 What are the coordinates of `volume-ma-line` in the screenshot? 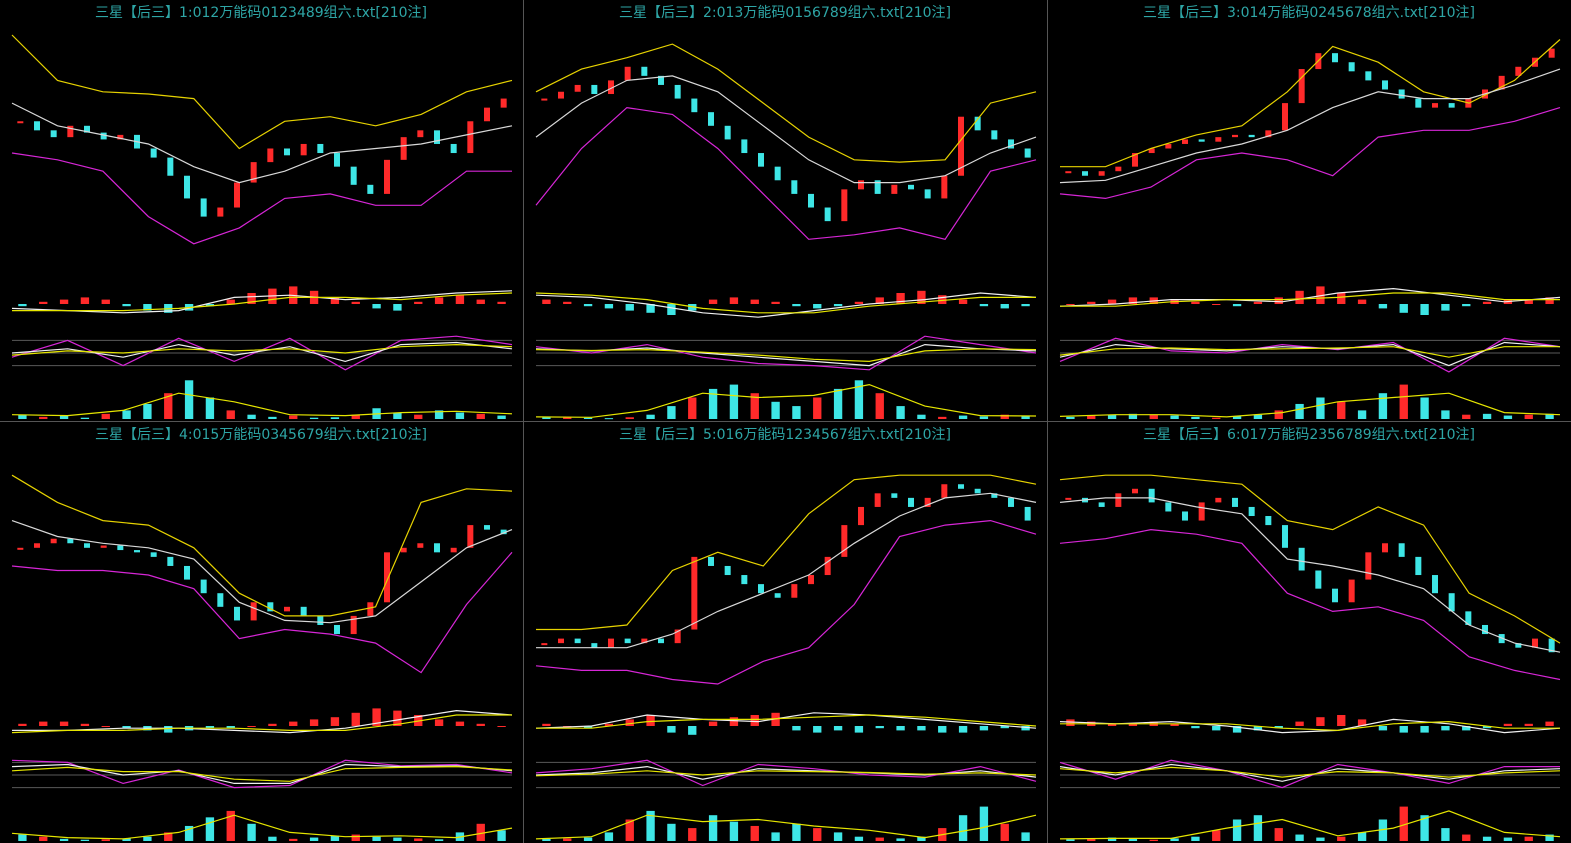 It's located at (262, 404).